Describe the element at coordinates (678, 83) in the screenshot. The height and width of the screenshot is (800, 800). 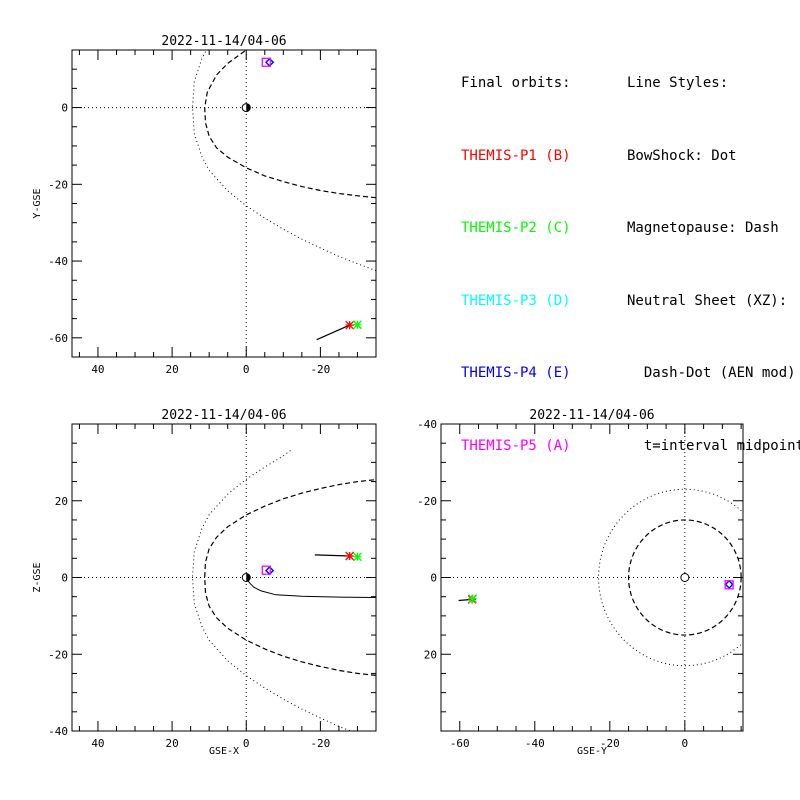
I see `line-styles-header: Line Styles:` at that location.